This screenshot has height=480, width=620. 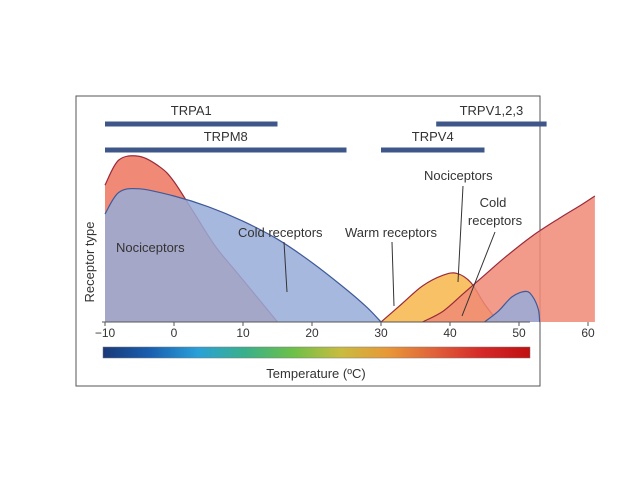 I want to click on curve-area-cold-receptors-paradoxical, so click(x=512, y=306).